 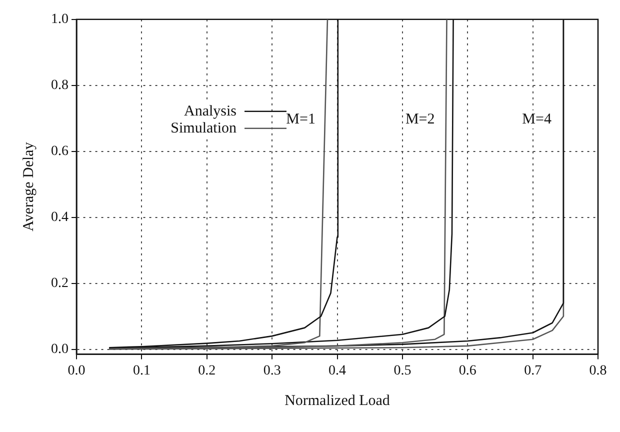 I want to click on annotation: M=1, so click(x=301, y=119).